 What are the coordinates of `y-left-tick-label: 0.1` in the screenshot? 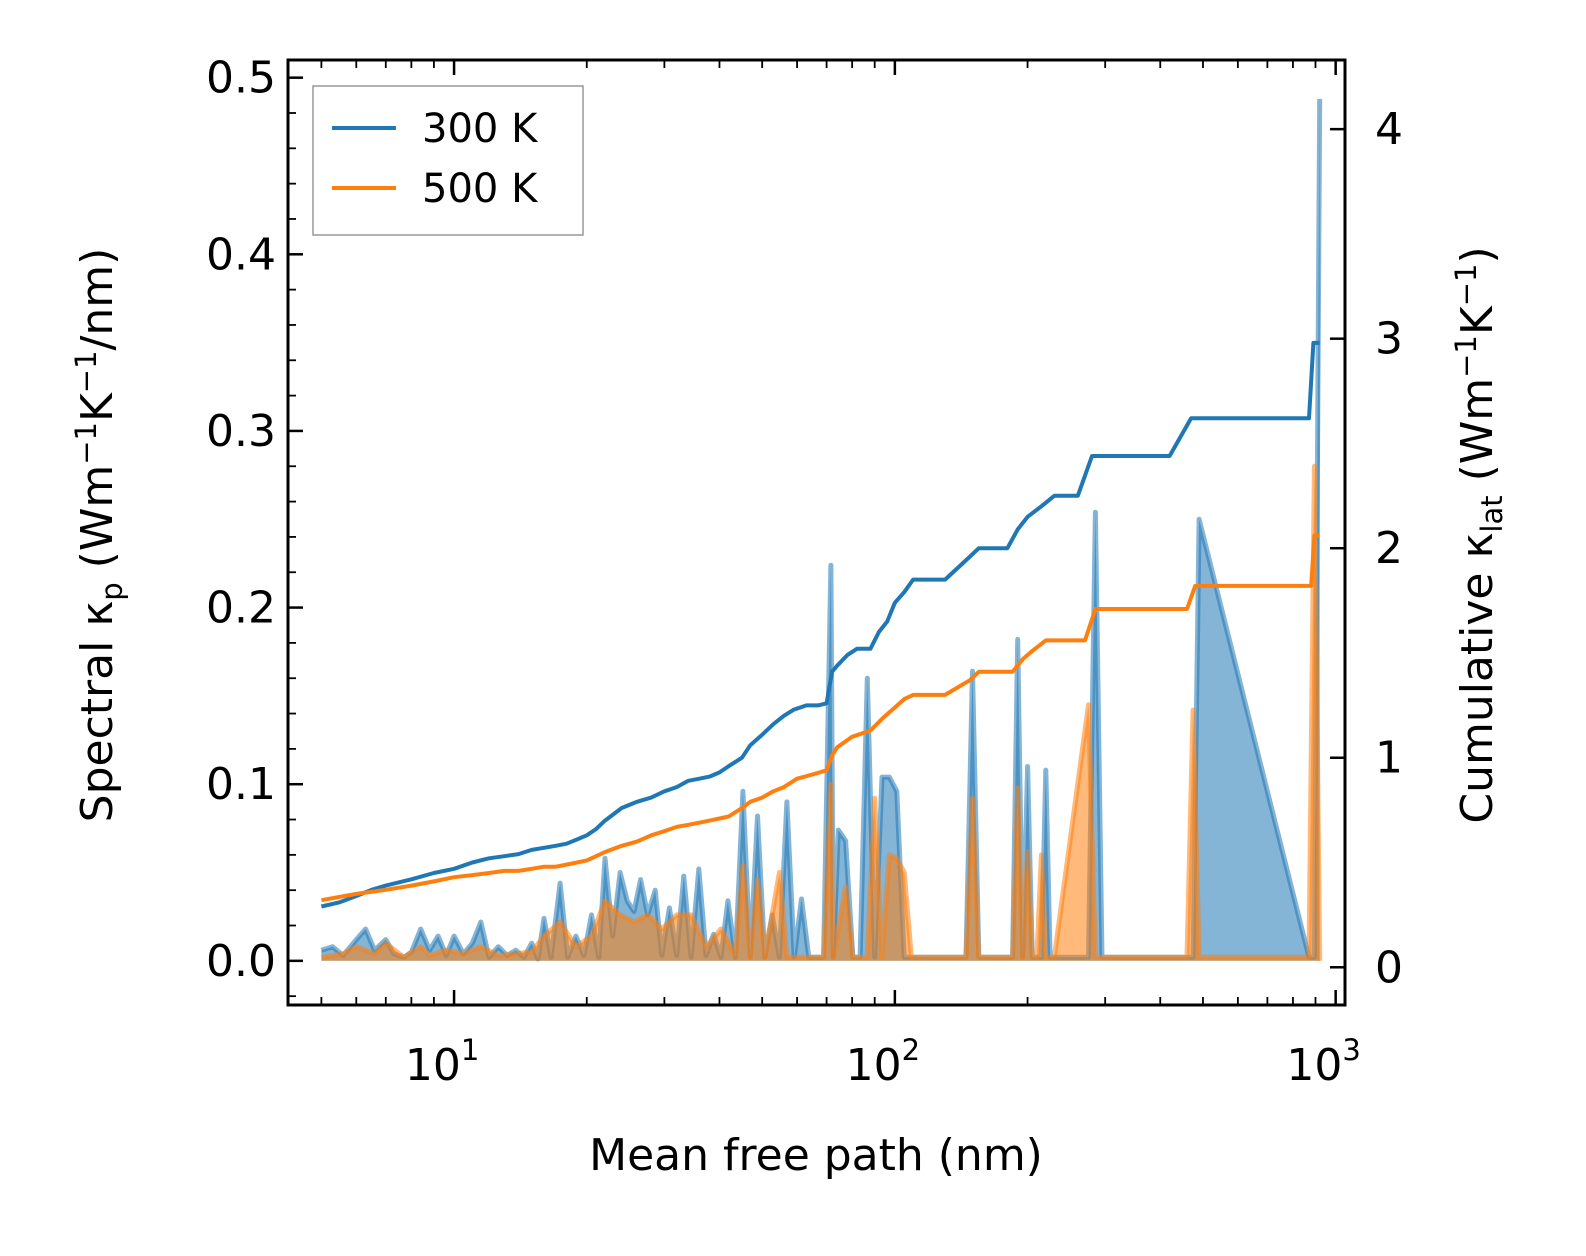 It's located at (241, 784).